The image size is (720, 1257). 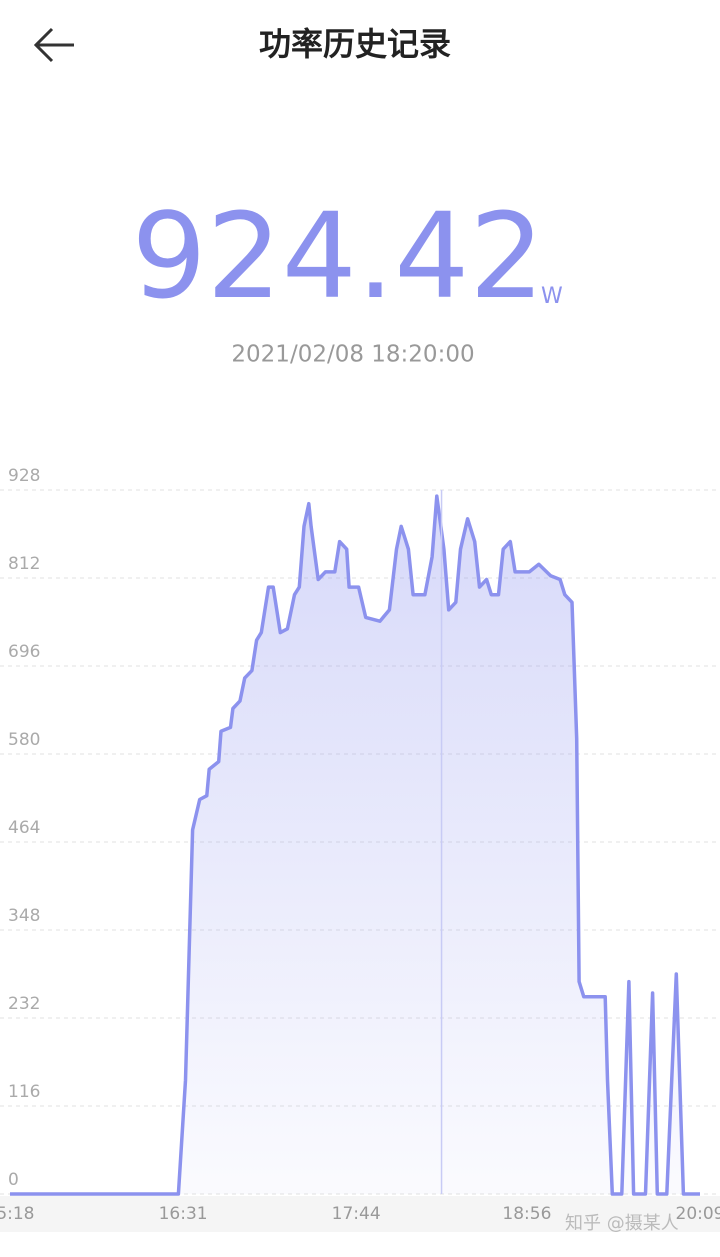 I want to click on y-tick-label: 116, so click(x=24, y=1092).